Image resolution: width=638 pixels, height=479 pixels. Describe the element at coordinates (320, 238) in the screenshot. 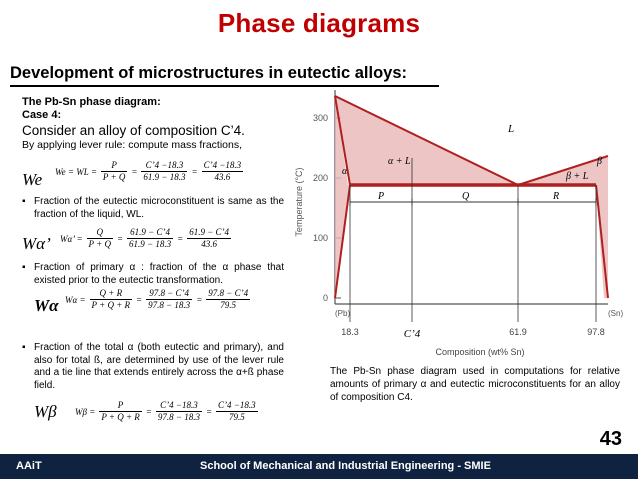

I see `y-tick-100: 100` at that location.